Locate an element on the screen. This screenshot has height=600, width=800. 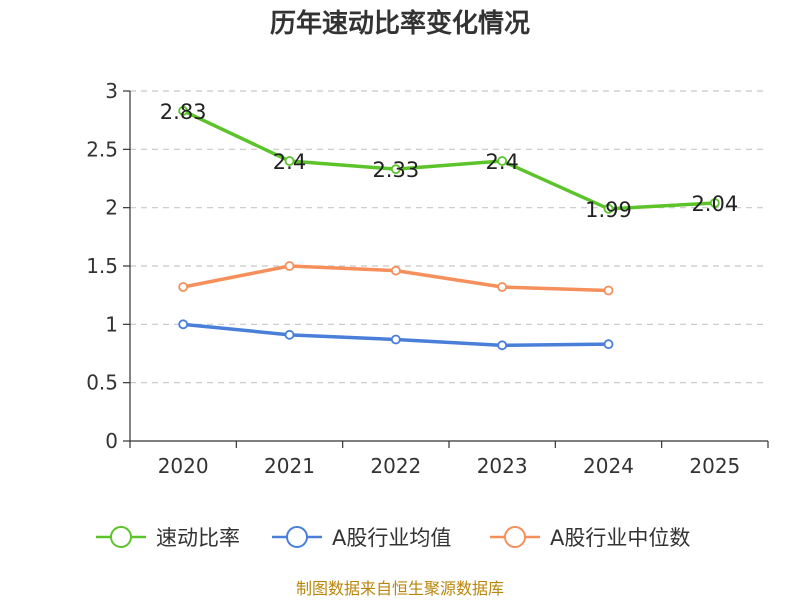
legend-label: A股行业均值 is located at coordinates (391, 538).